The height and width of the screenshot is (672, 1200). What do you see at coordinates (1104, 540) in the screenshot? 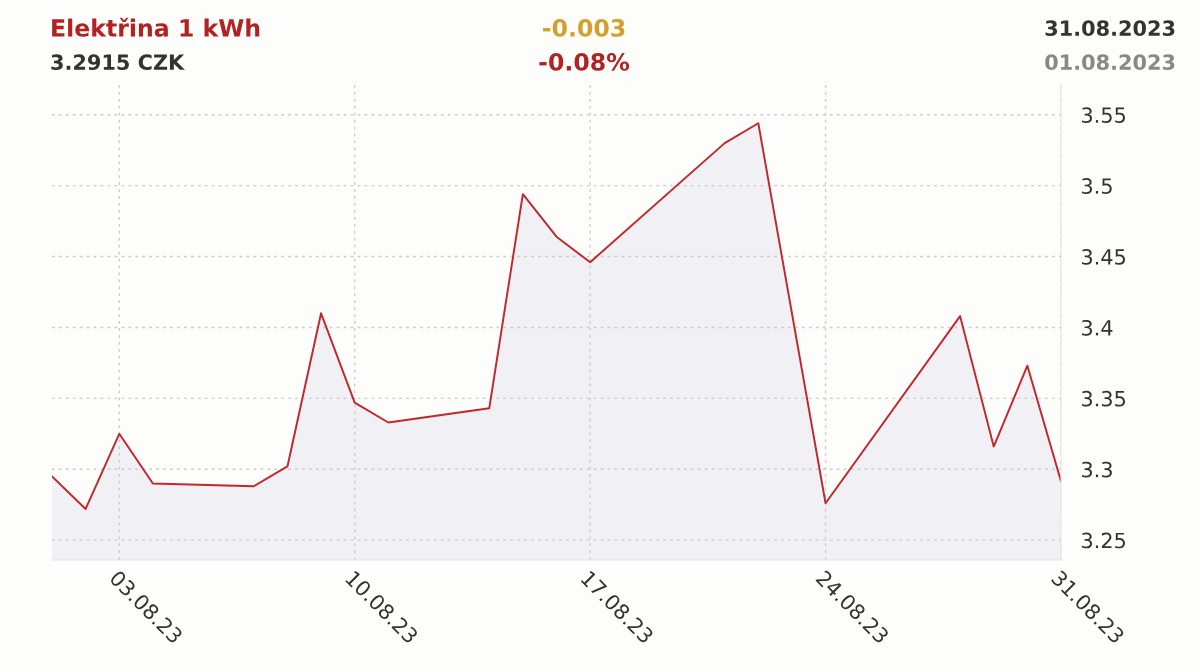
I see `y-tick-label: 3.25` at bounding box center [1104, 540].